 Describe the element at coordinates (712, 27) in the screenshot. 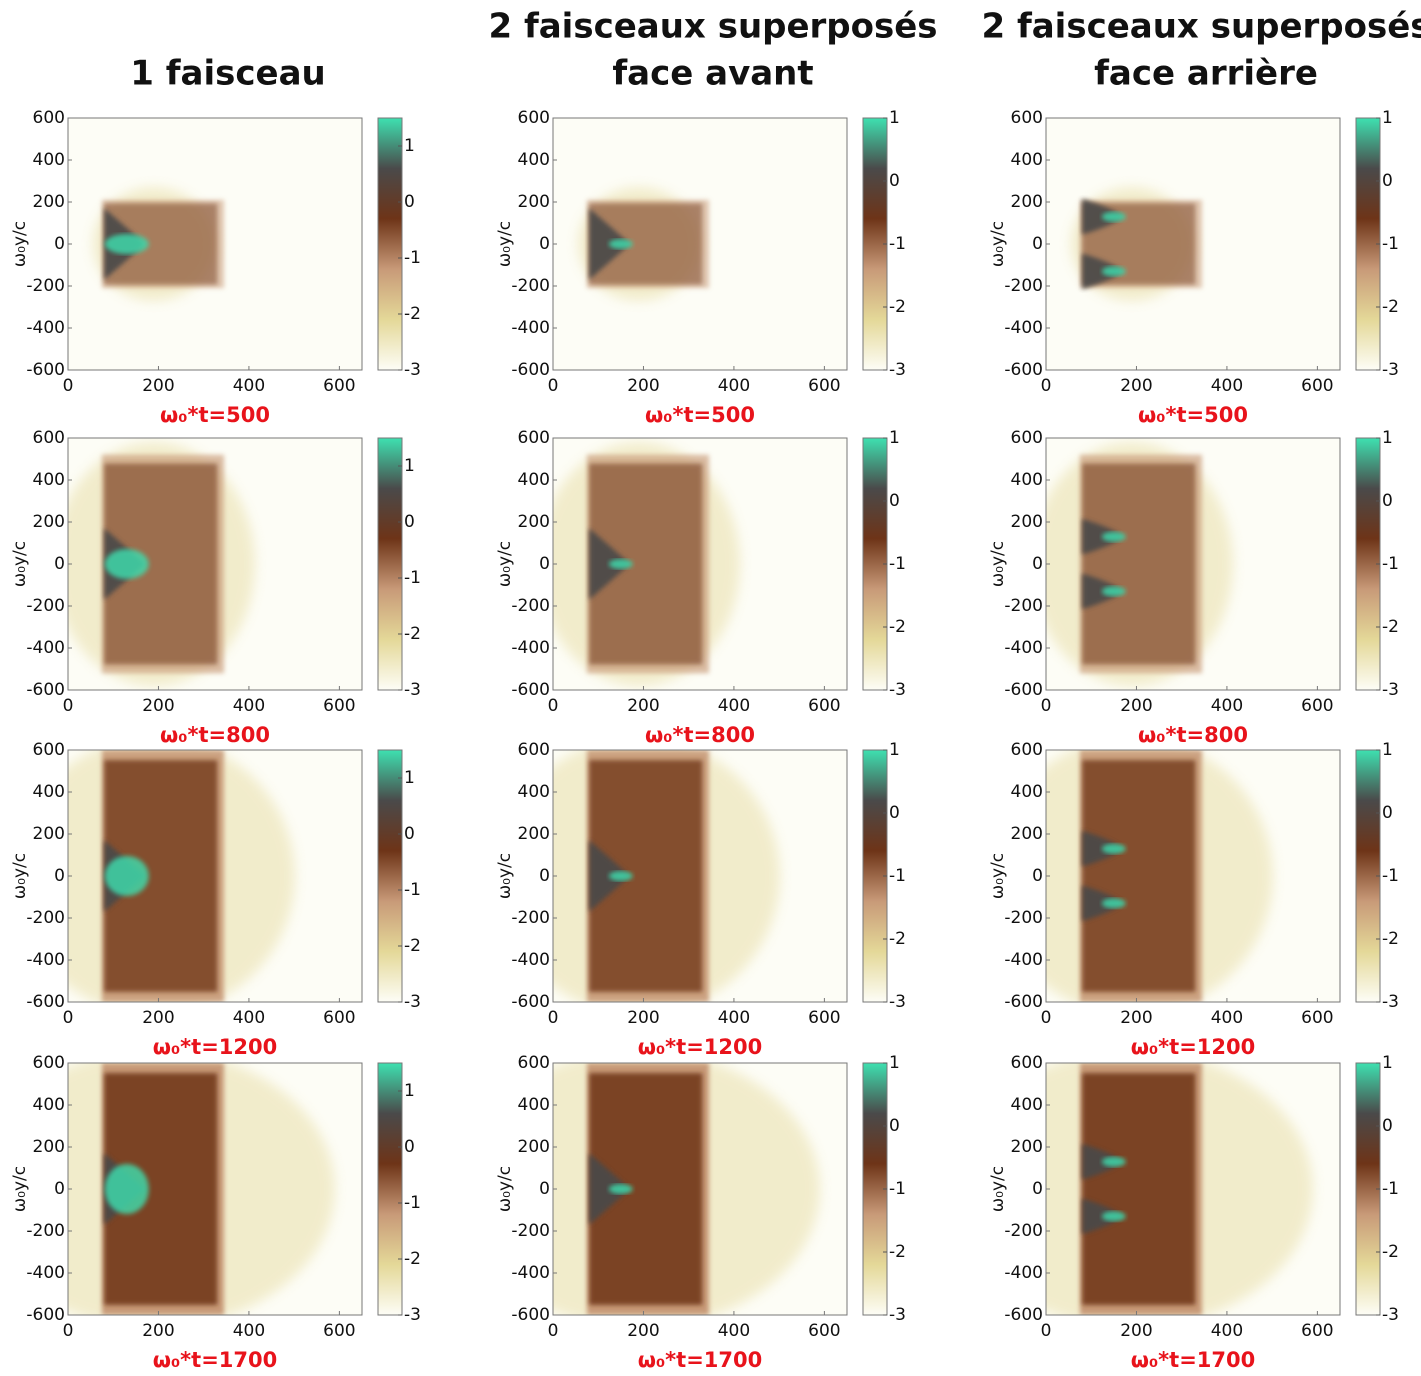

I see `column-title: 2 faisceaux superposés` at that location.